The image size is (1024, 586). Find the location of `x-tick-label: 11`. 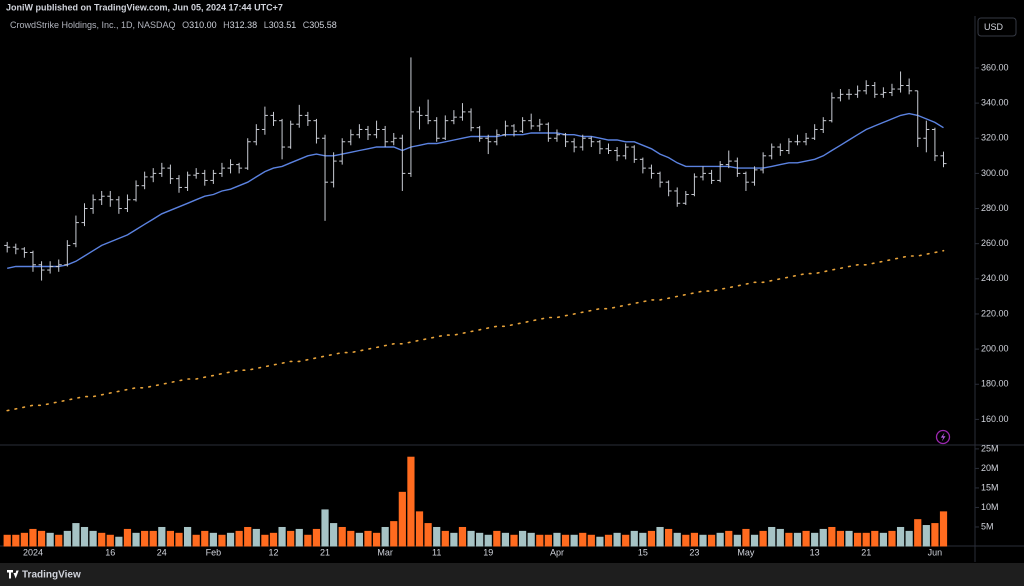

x-tick-label: 11 is located at coordinates (436, 552).